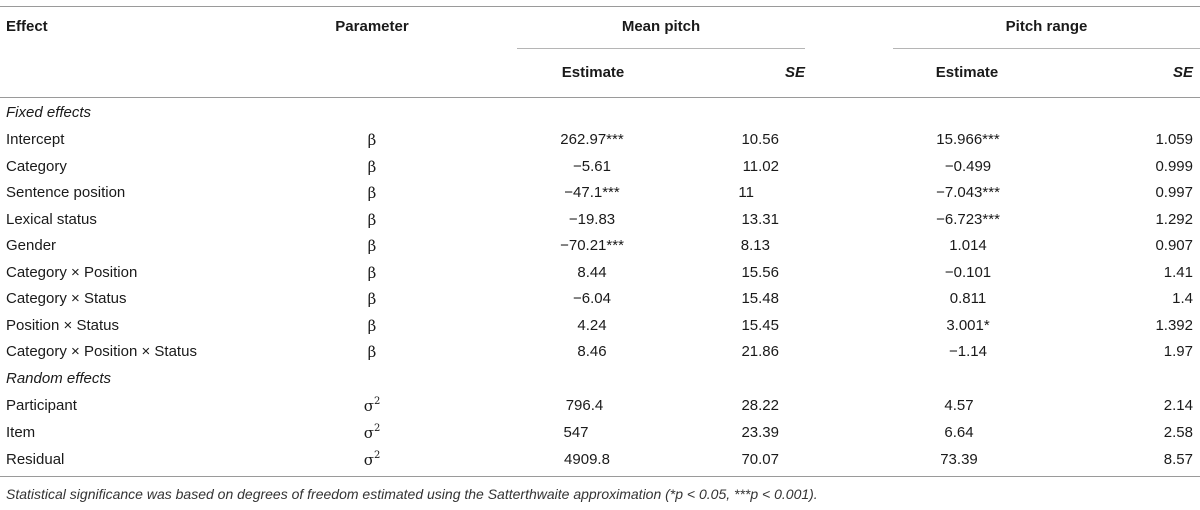 The height and width of the screenshot is (510, 1200). What do you see at coordinates (967, 72) in the screenshot?
I see `header-pr-estimate: Estimate` at bounding box center [967, 72].